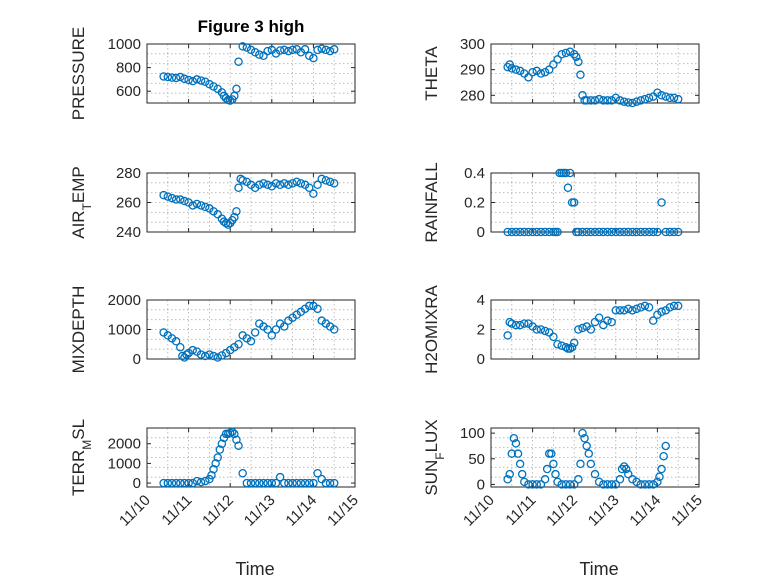 The width and height of the screenshot is (778, 583). Describe the element at coordinates (474, 173) in the screenshot. I see `y-tick-label: 0.4` at that location.